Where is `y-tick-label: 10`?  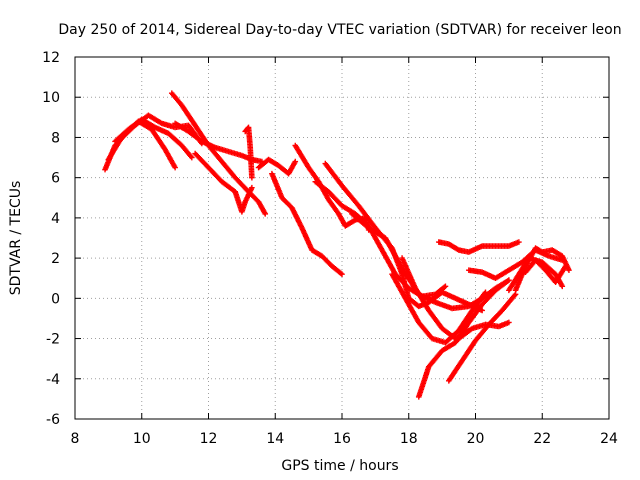
y-tick-label: 10 is located at coordinates (51, 98).